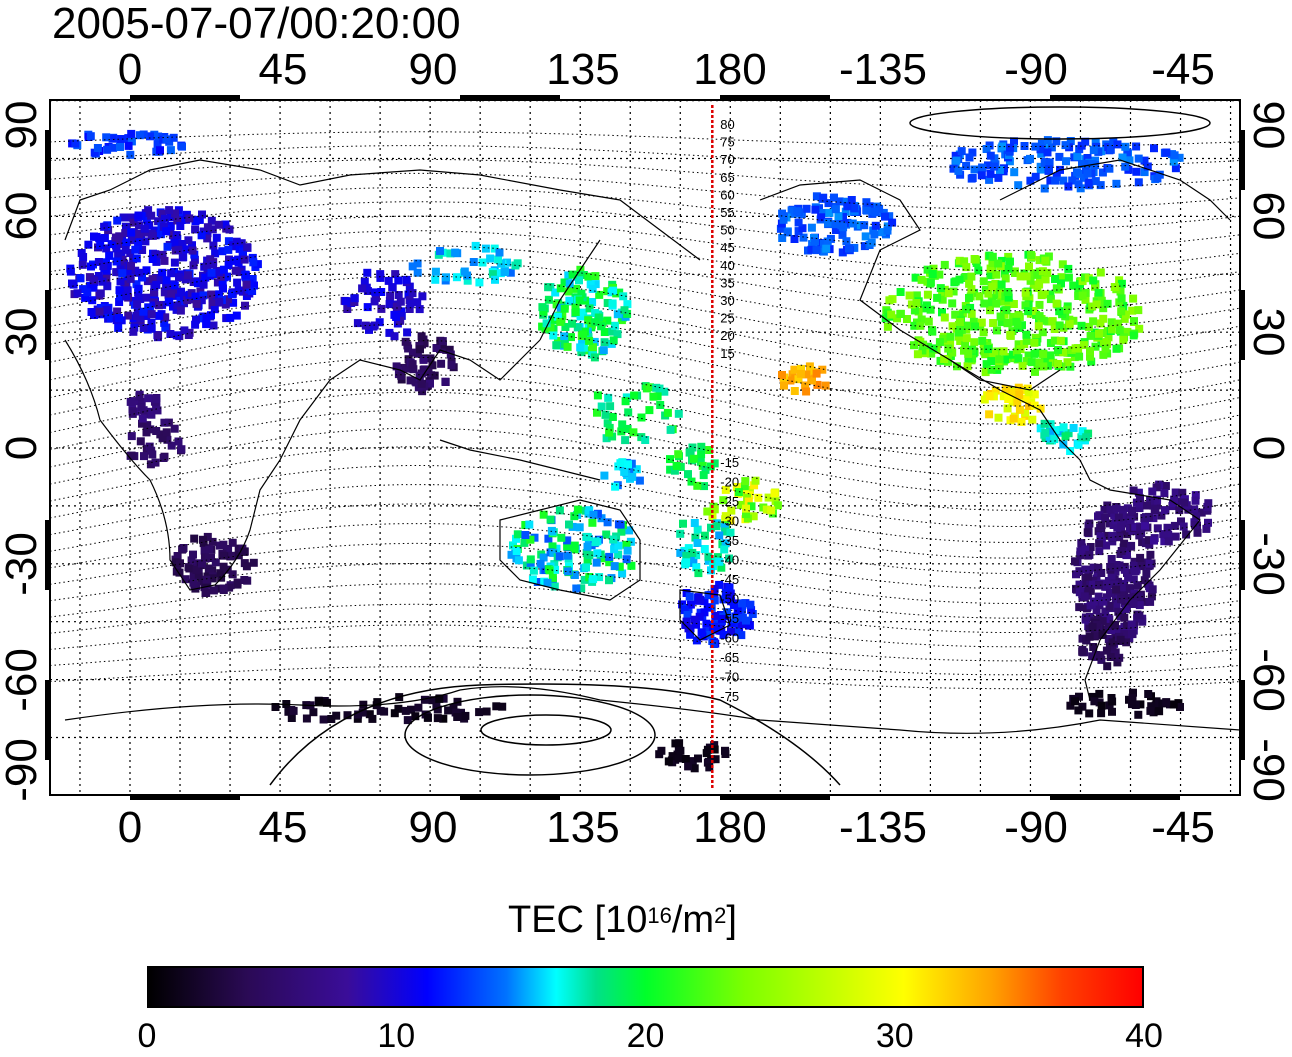 The width and height of the screenshot is (1292, 1057). I want to click on colorbar-tick-label: 30, so click(894, 1036).